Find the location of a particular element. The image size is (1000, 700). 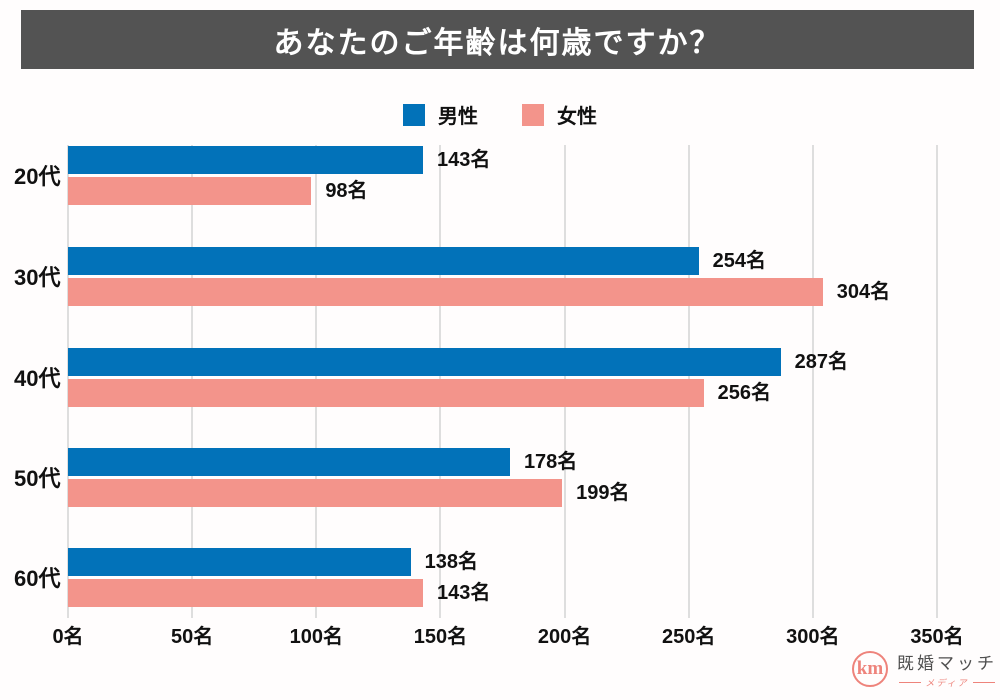

value-label-male-20代: 143名 is located at coordinates (464, 160).